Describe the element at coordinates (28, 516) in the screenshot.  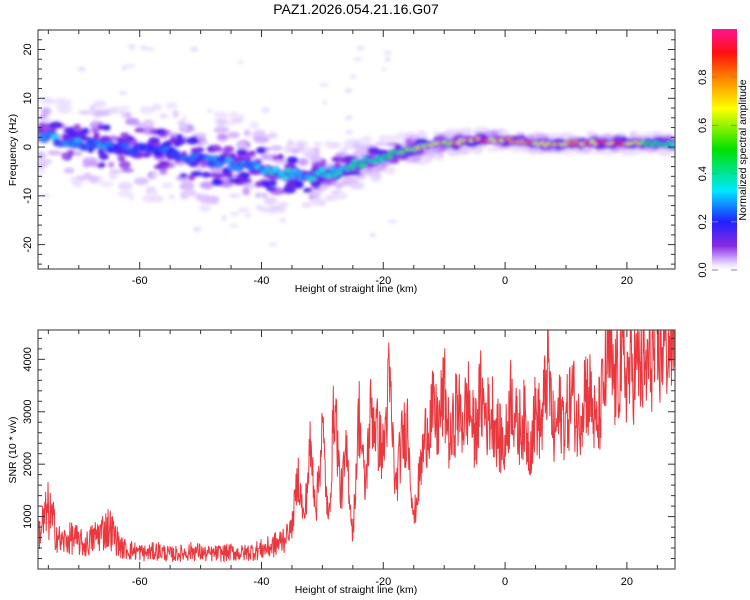
I see `snr-y-tick-label: 1000` at that location.